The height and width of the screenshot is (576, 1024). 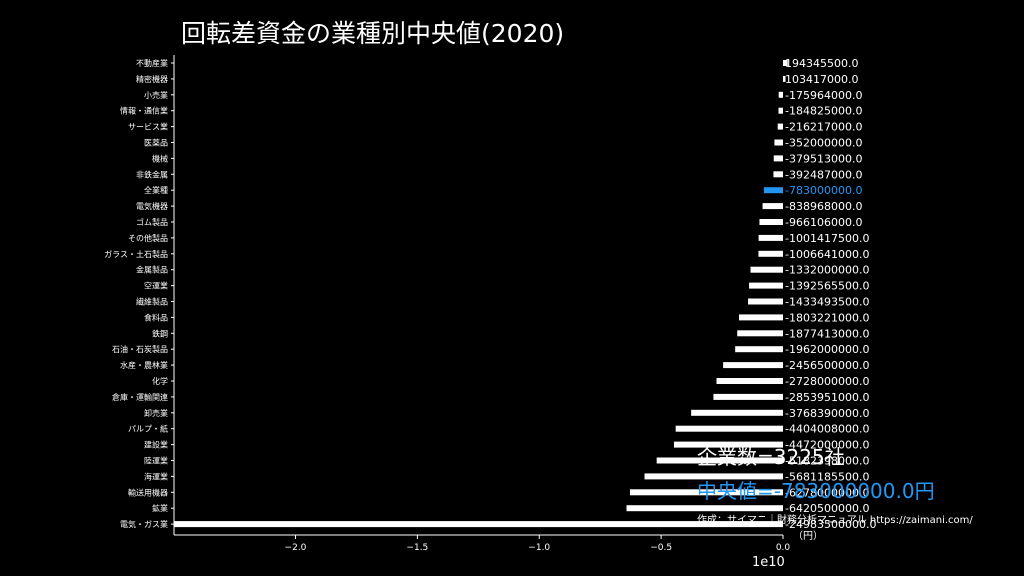 I want to click on value-label: -379513000.0, so click(x=823, y=158).